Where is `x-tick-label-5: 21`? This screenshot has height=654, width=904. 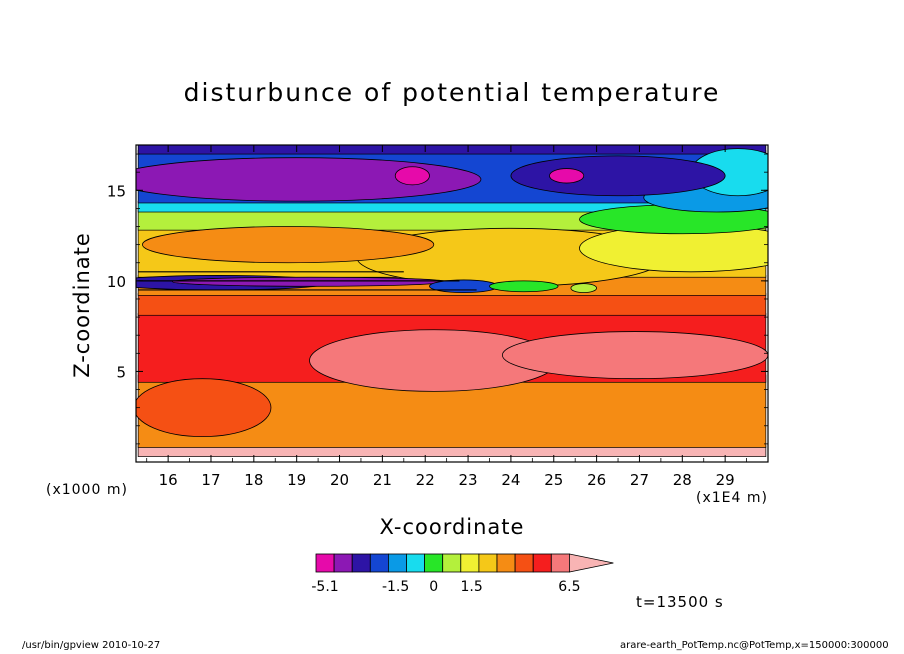 x-tick-label-5: 21 is located at coordinates (382, 480).